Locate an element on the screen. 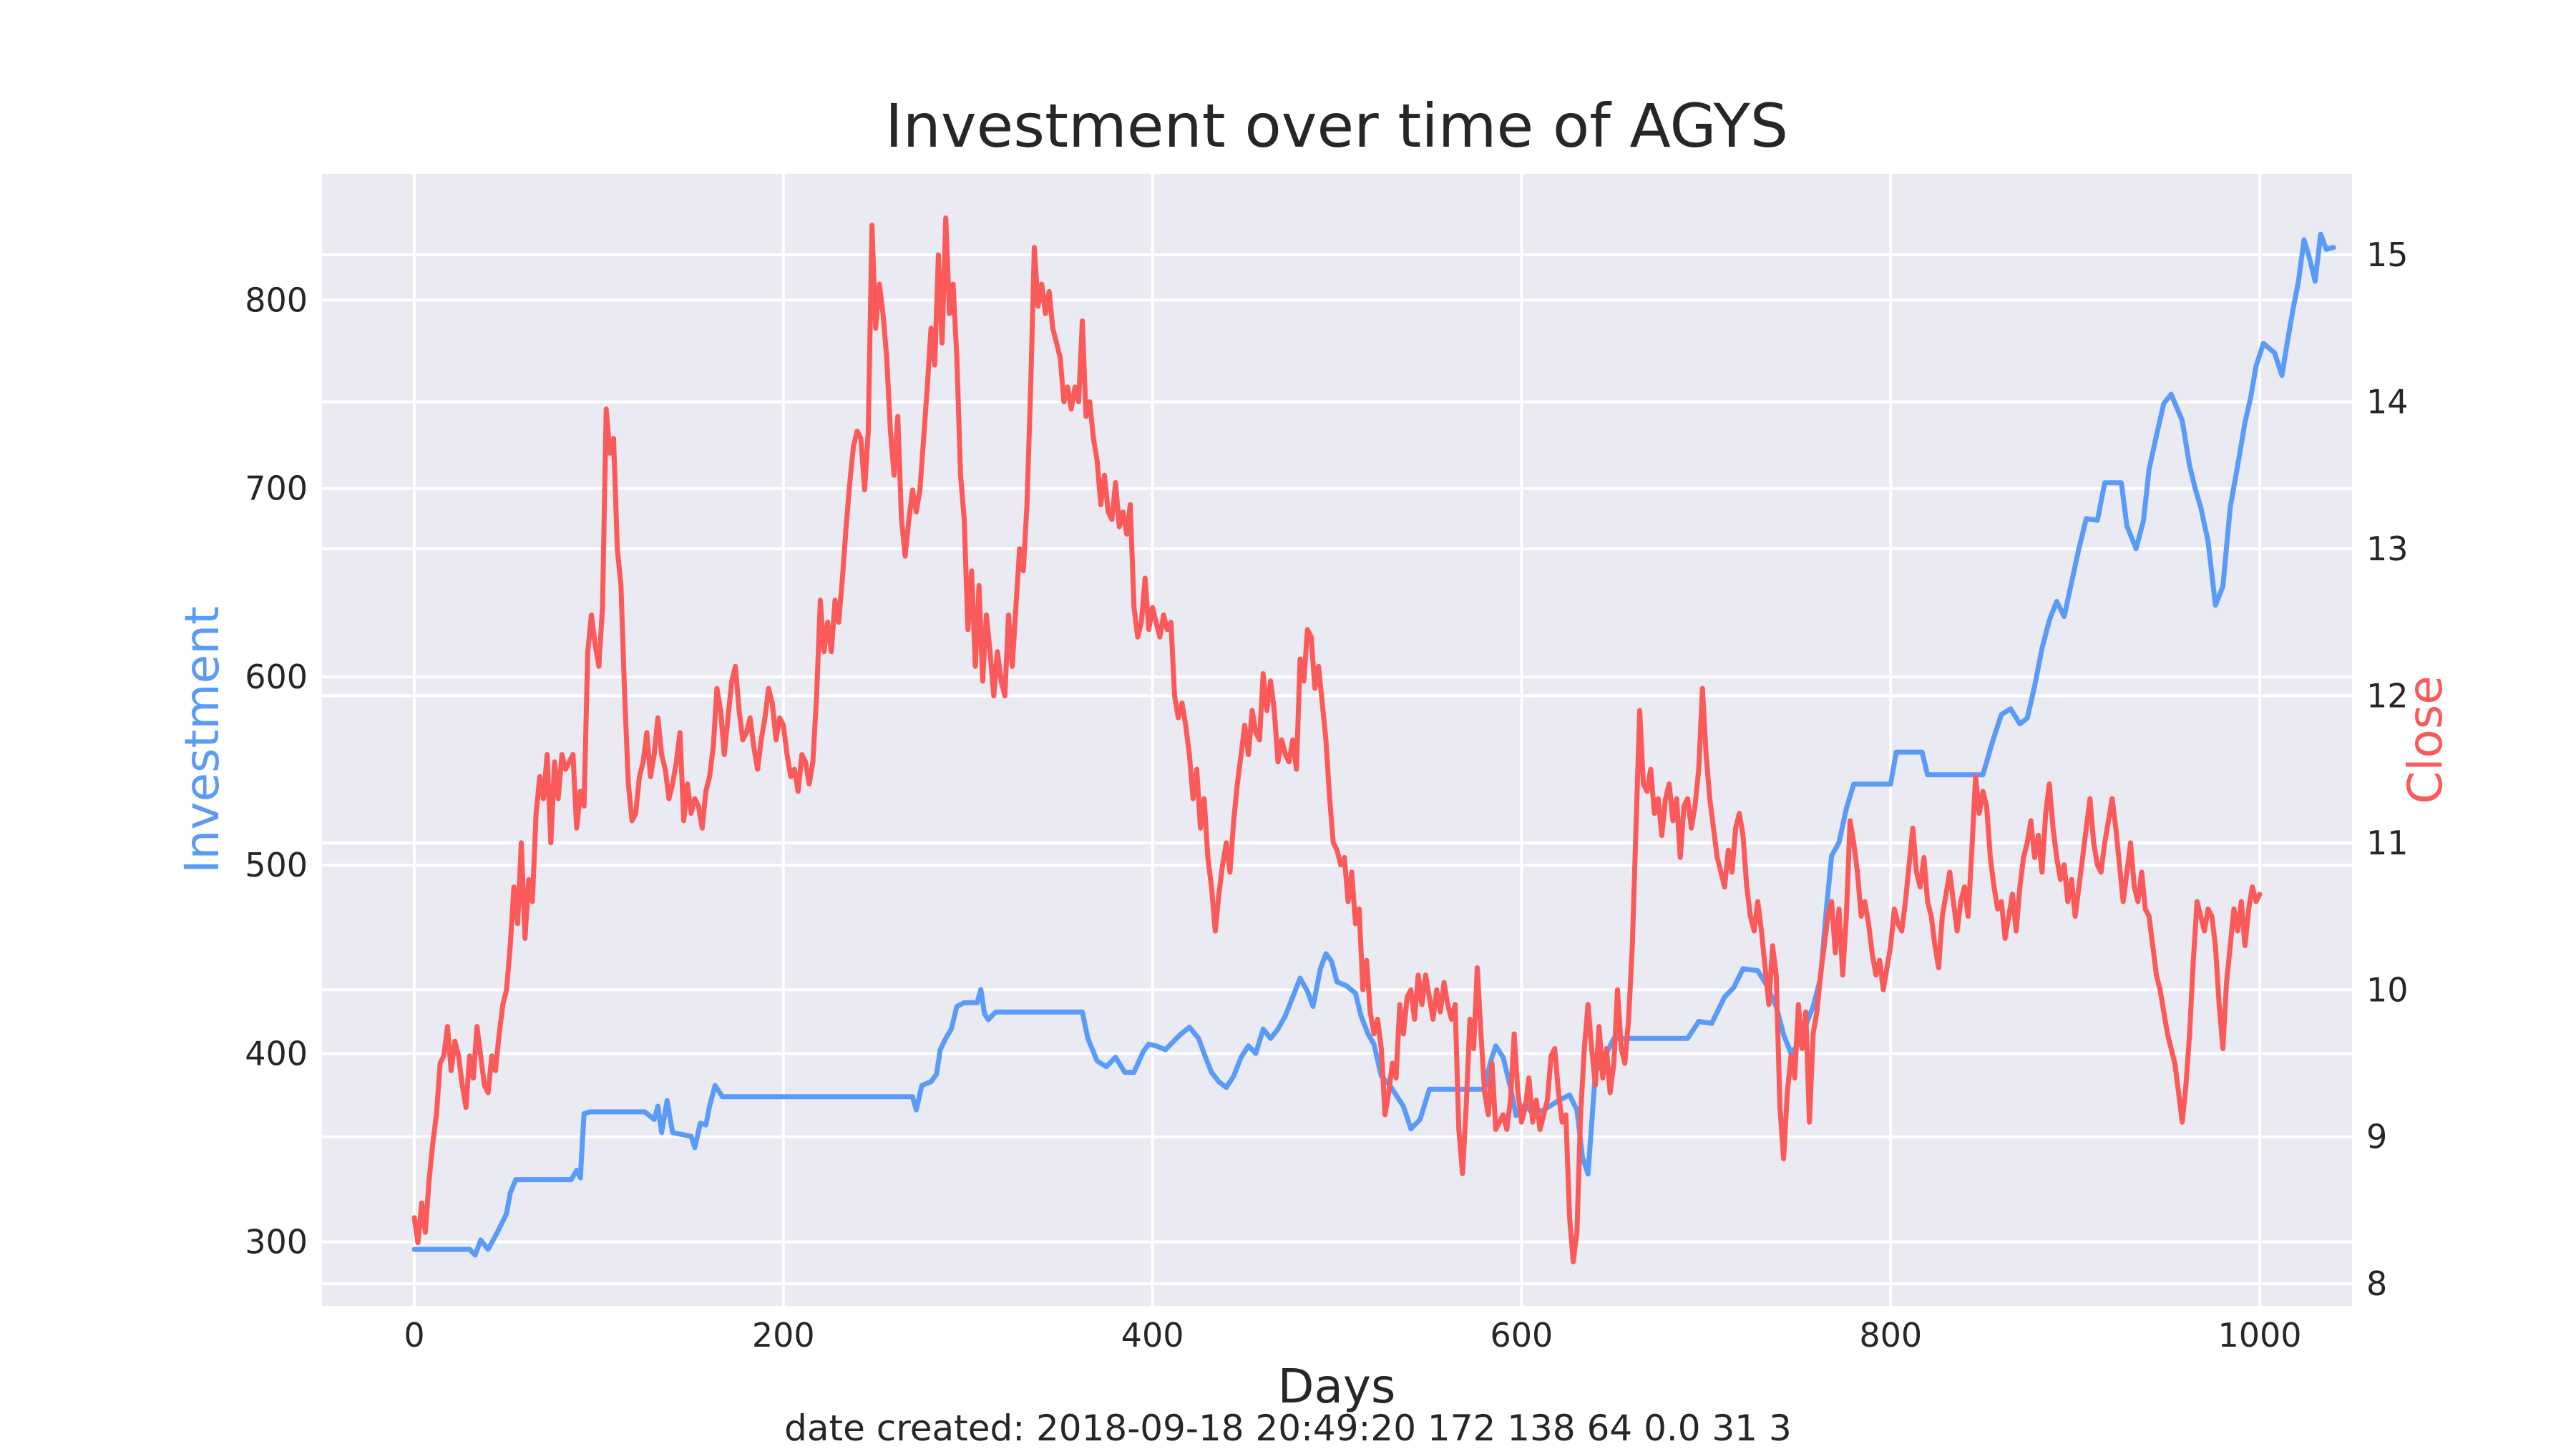 This screenshot has width=2576, height=1449. y-right-tick-label: 11 is located at coordinates (2387, 843).